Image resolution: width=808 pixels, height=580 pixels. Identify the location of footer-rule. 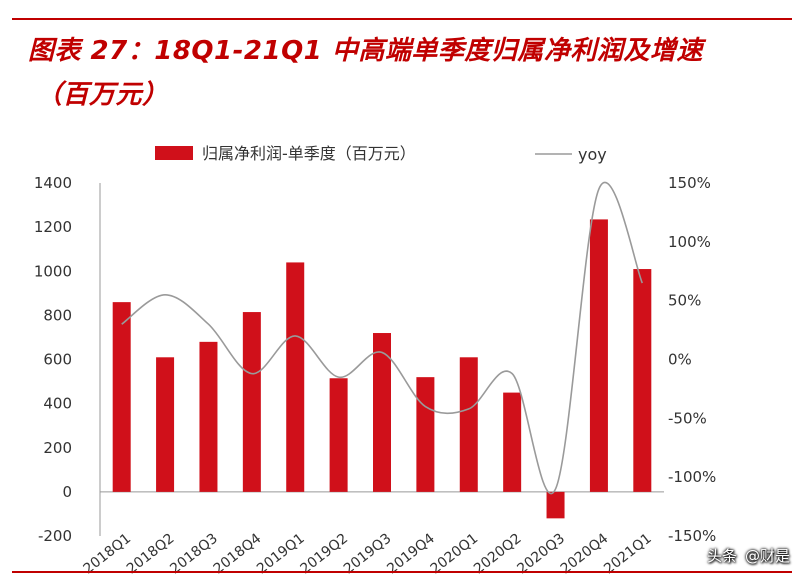
(402, 572).